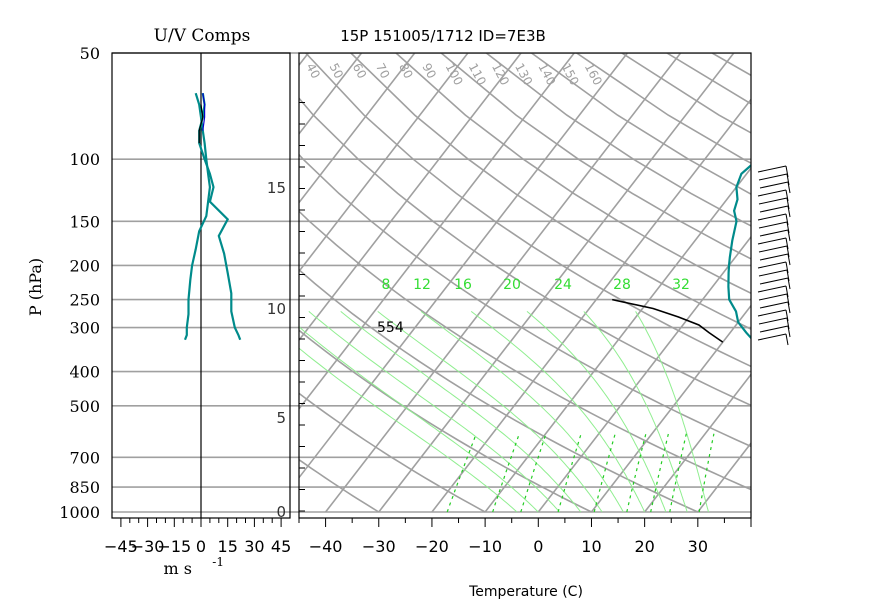 The image size is (887, 600). What do you see at coordinates (35, 287) in the screenshot?
I see `uv-y-axis-label: P (hPa)` at bounding box center [35, 287].